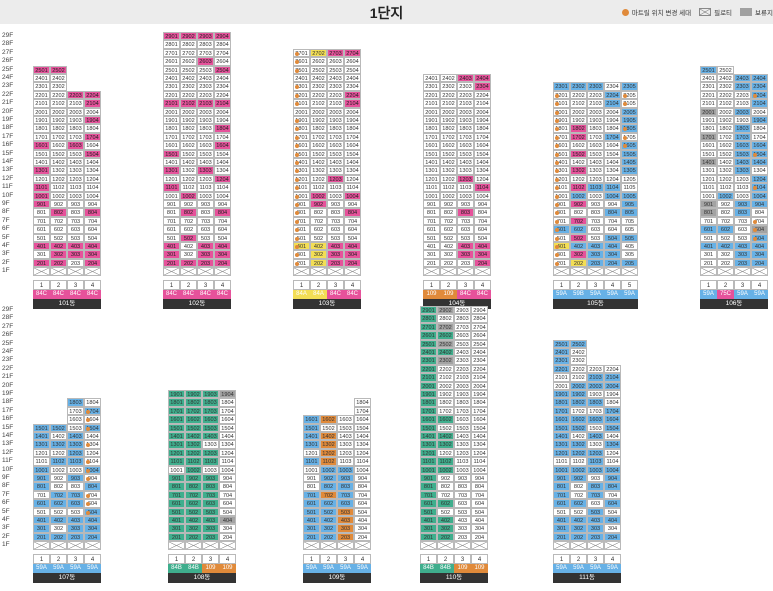 This screenshot has width=773, height=591. Describe the element at coordinates (462, 318) in the screenshot. I see `unit-cell: 2803` at that location.